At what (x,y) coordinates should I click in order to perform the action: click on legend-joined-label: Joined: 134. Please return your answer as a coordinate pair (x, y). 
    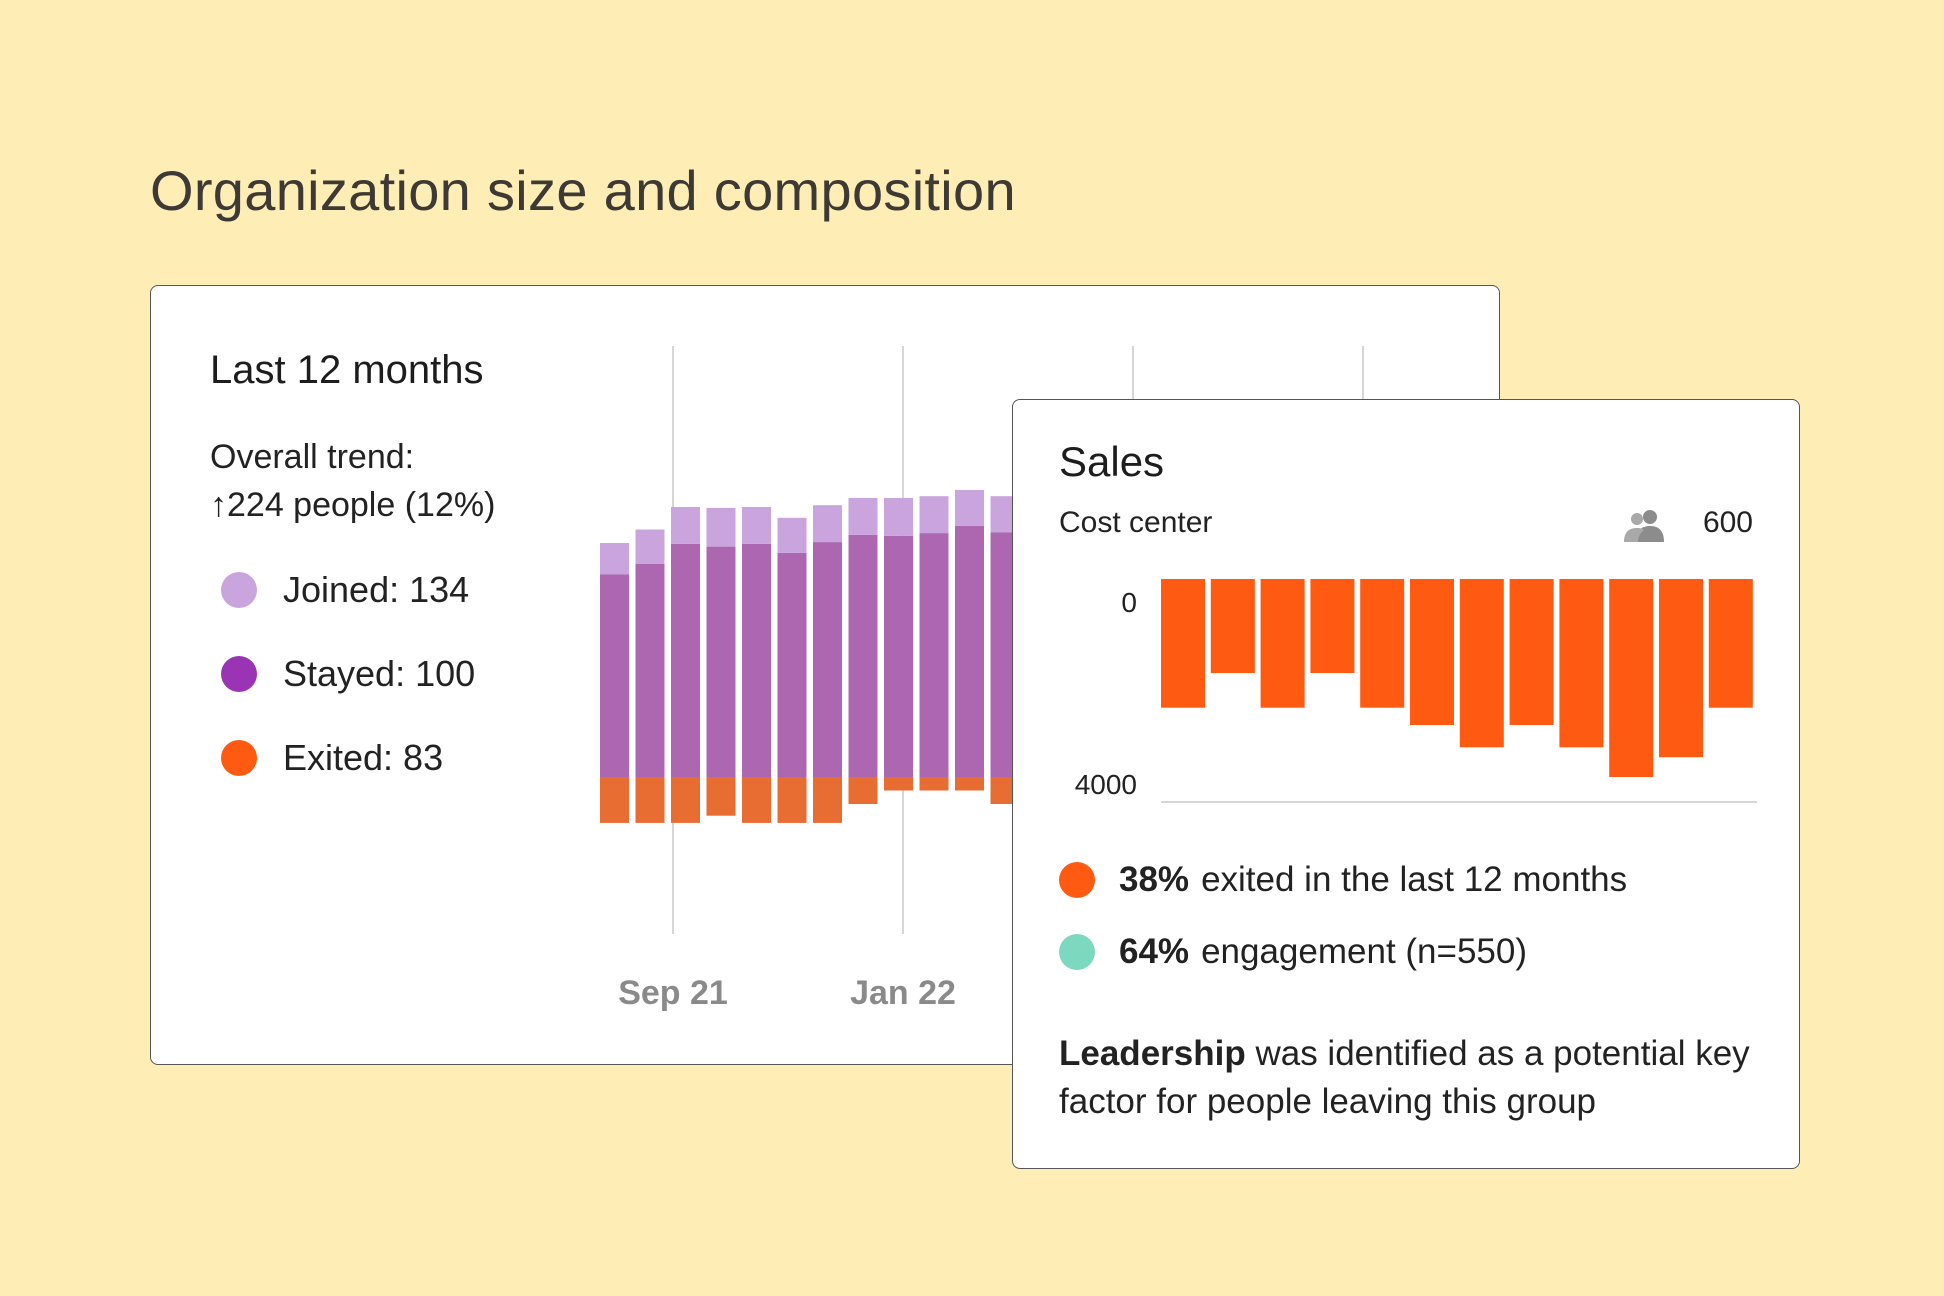
    Looking at the image, I should click on (376, 589).